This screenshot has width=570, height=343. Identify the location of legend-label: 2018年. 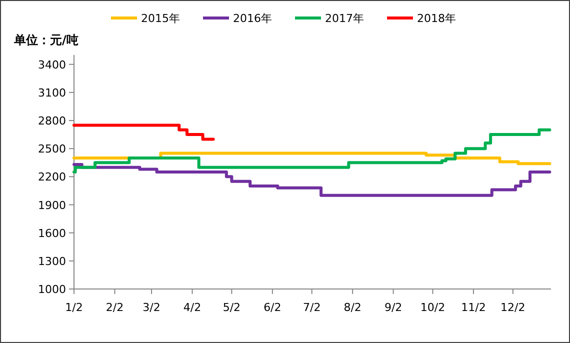
(436, 18).